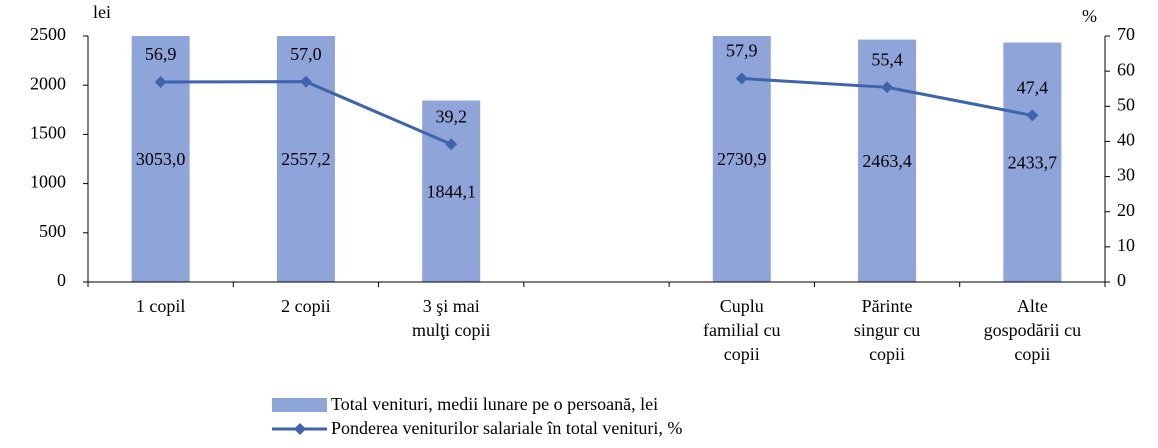  I want to click on bar-value-label: 3053,0, so click(161, 159).